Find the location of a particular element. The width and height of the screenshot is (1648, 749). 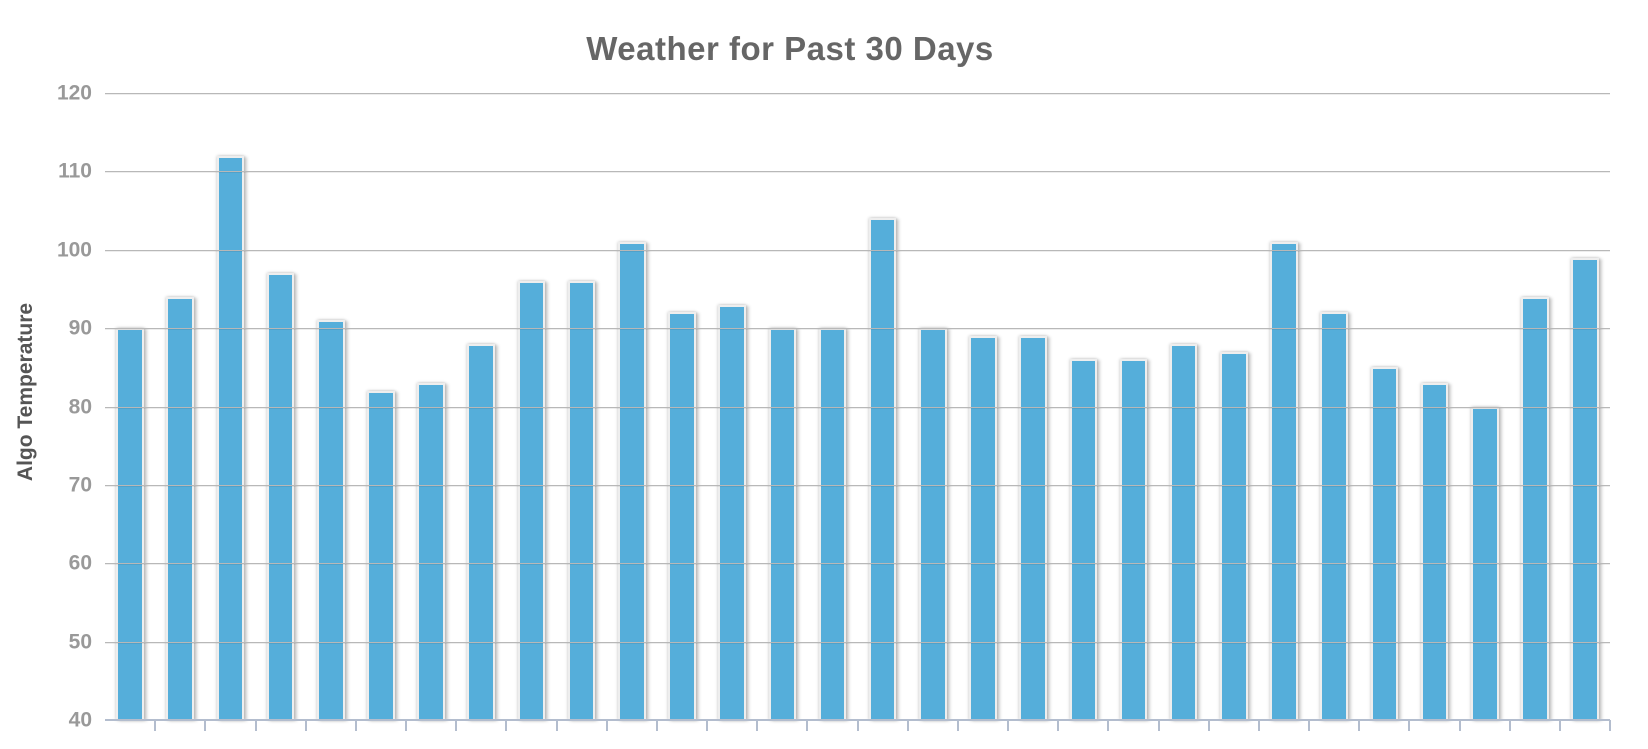

chart-title: Weather for Past 30 Days is located at coordinates (790, 48).